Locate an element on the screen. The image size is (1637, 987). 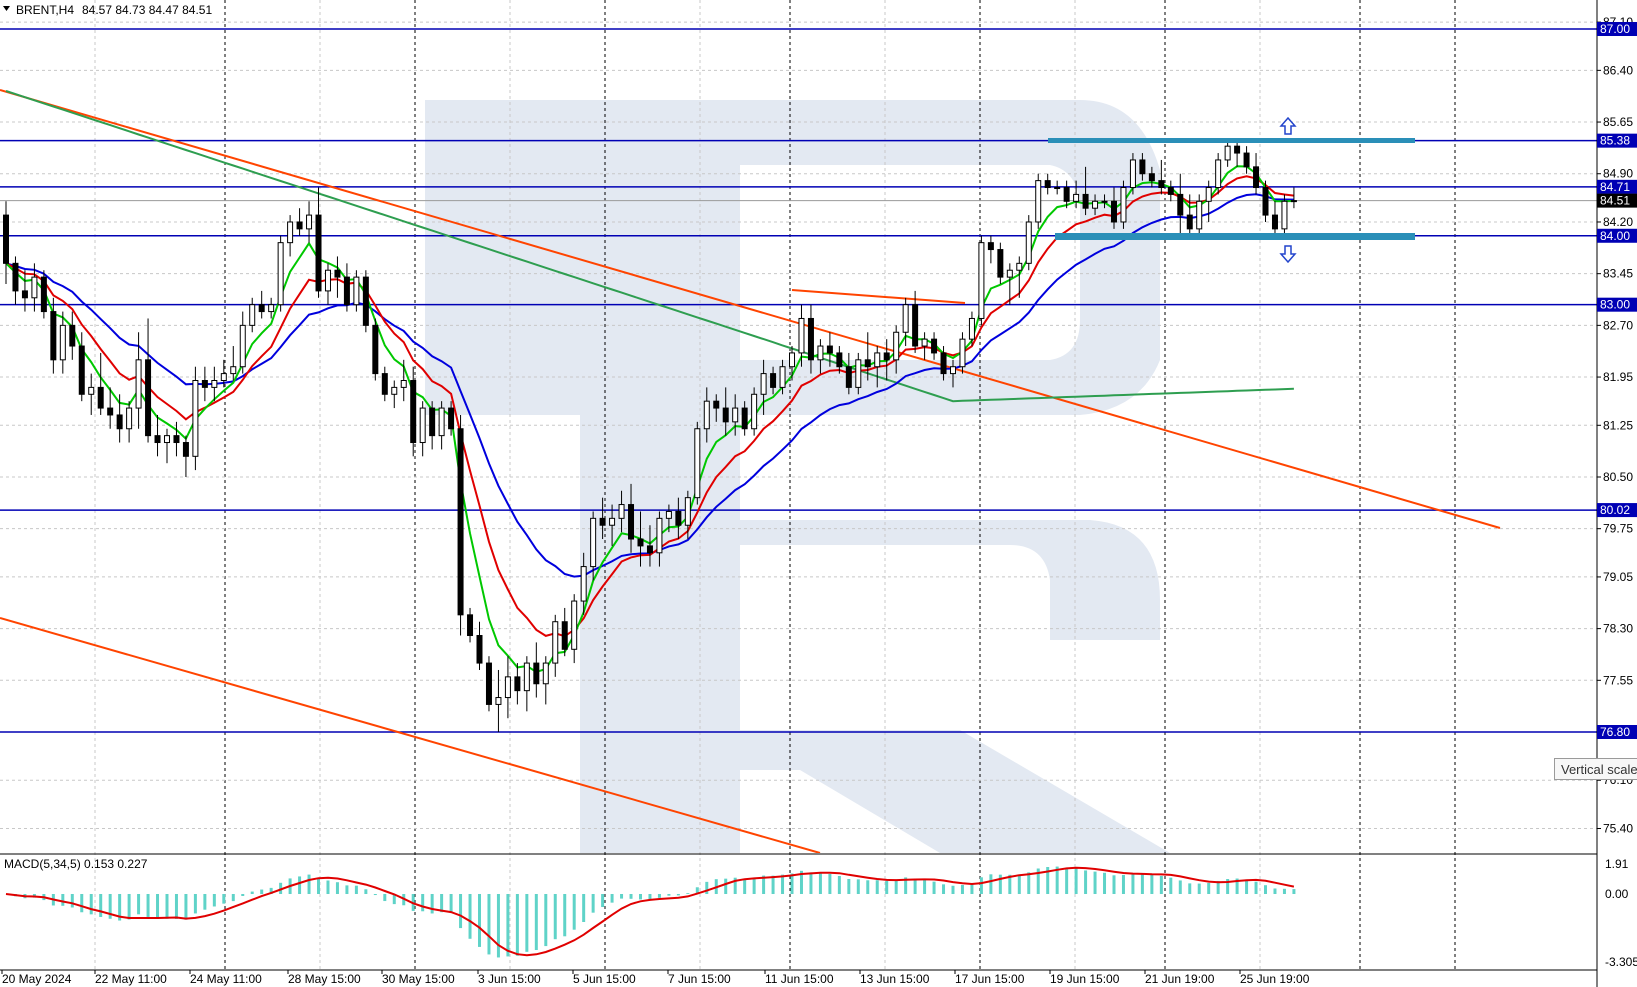
price-tick-label: 79.05 is located at coordinates (1618, 577).